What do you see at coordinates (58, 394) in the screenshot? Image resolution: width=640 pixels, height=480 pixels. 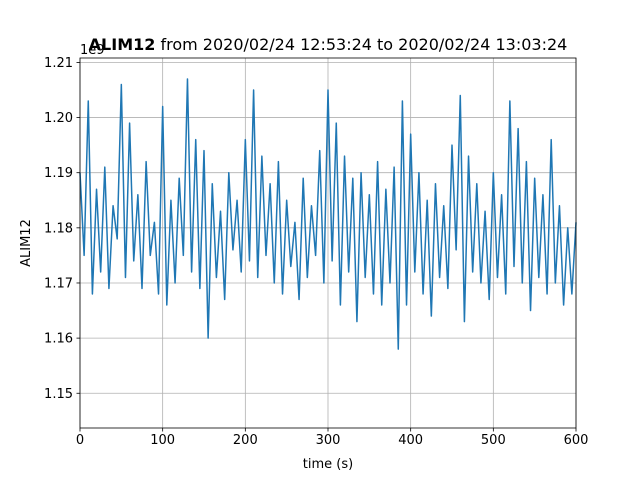 I see `y-tick-label: 1.15` at bounding box center [58, 394].